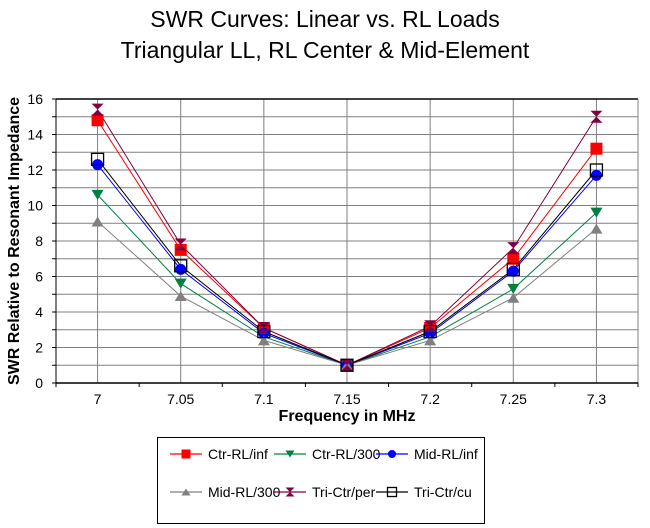 This screenshot has width=650, height=528. Describe the element at coordinates (346, 399) in the screenshot. I see `x-tick-label: 7.15` at that location.